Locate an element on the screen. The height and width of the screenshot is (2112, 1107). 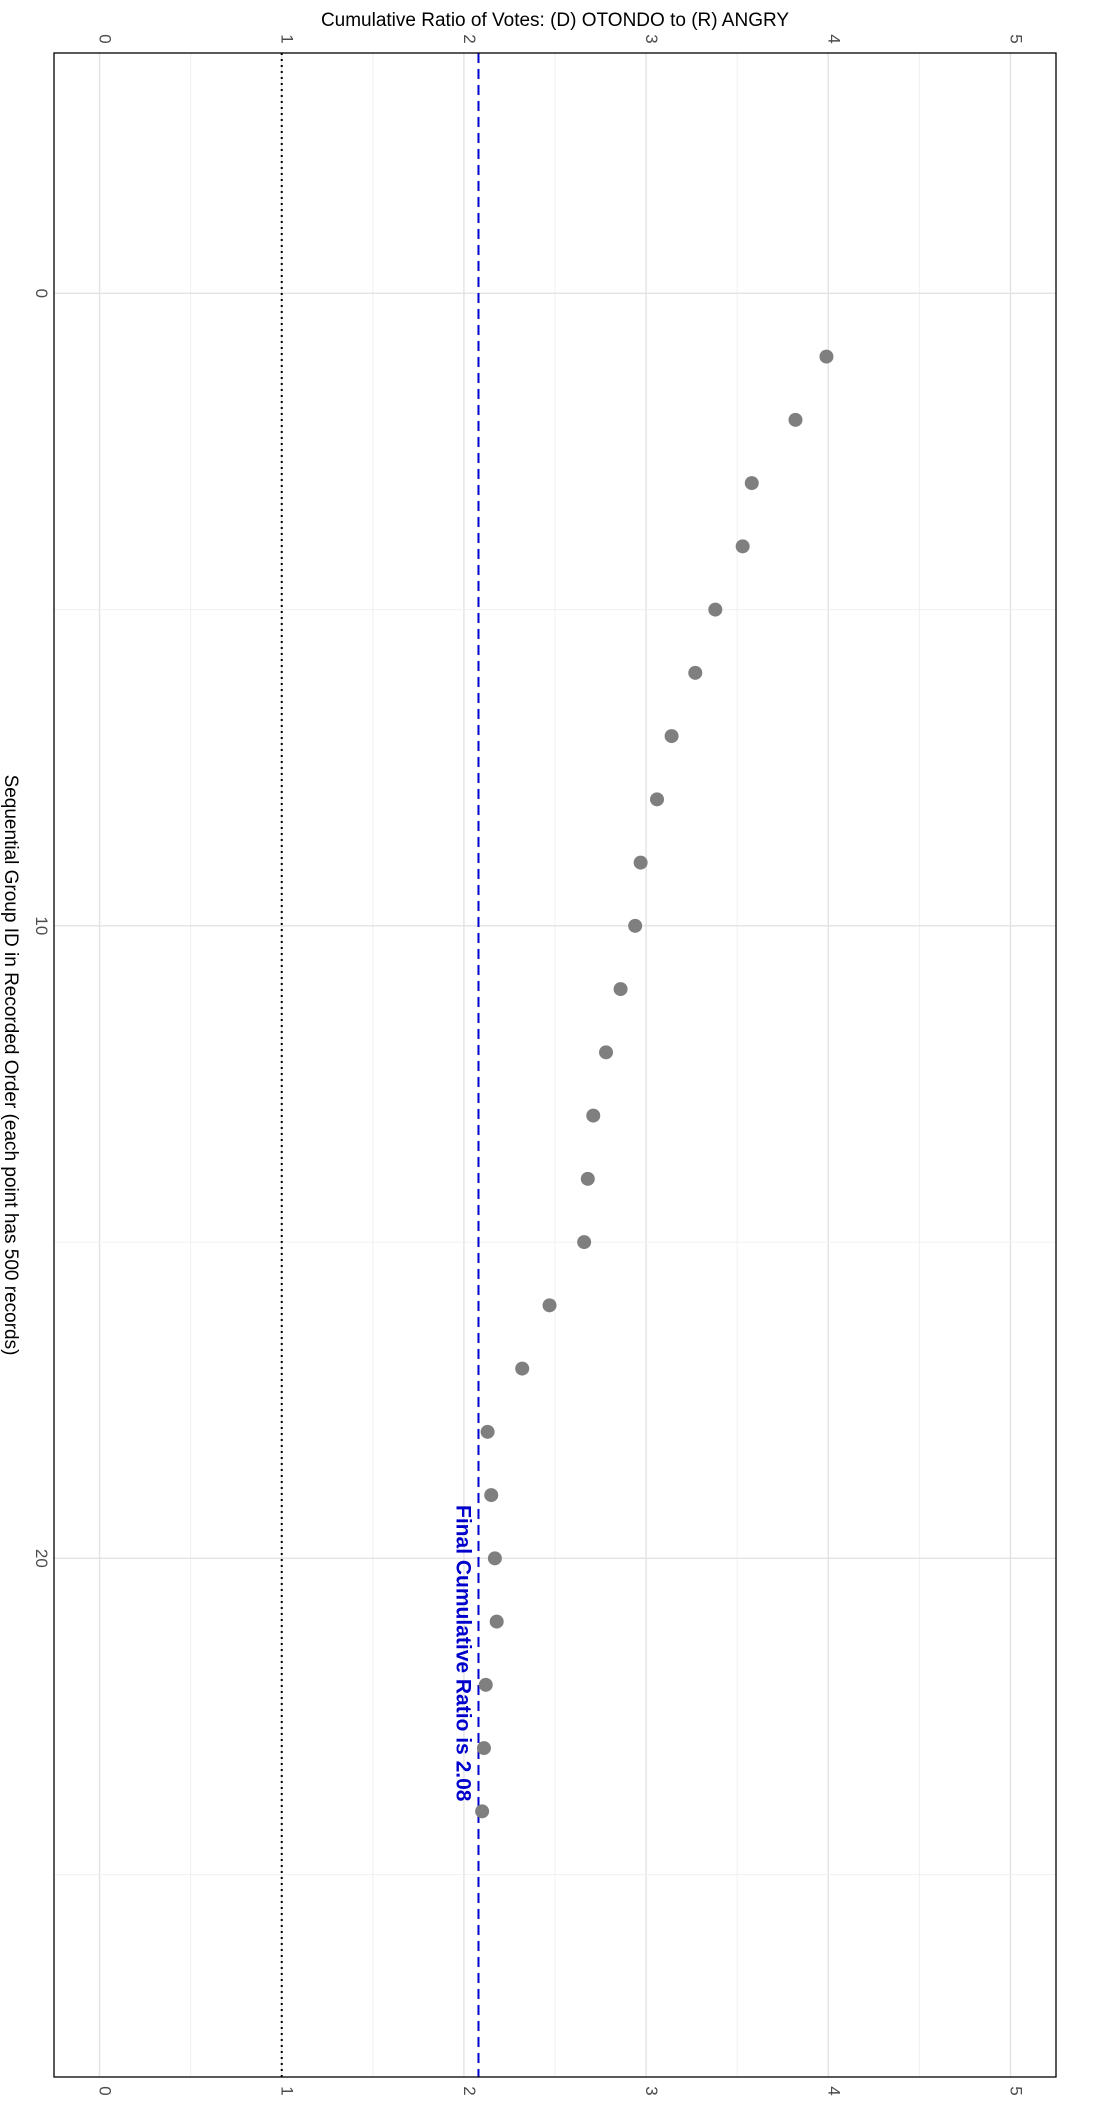
y-tick-label-bottom: 4 is located at coordinates (833, 2090).